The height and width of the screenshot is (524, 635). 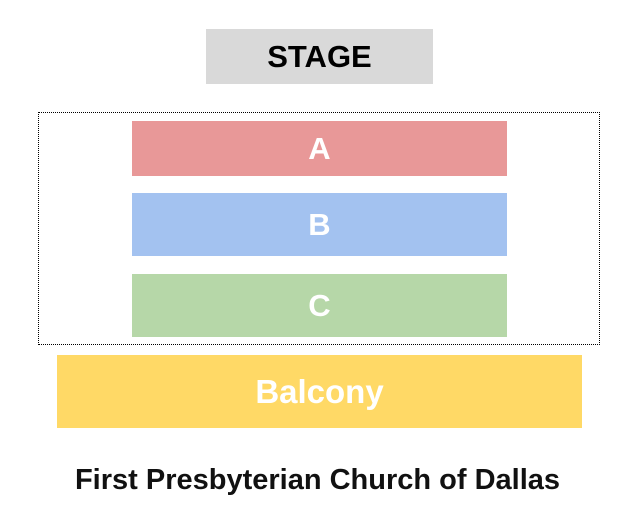 I want to click on venue-title: First Presbyterian Church of Dallas, so click(x=317, y=480).